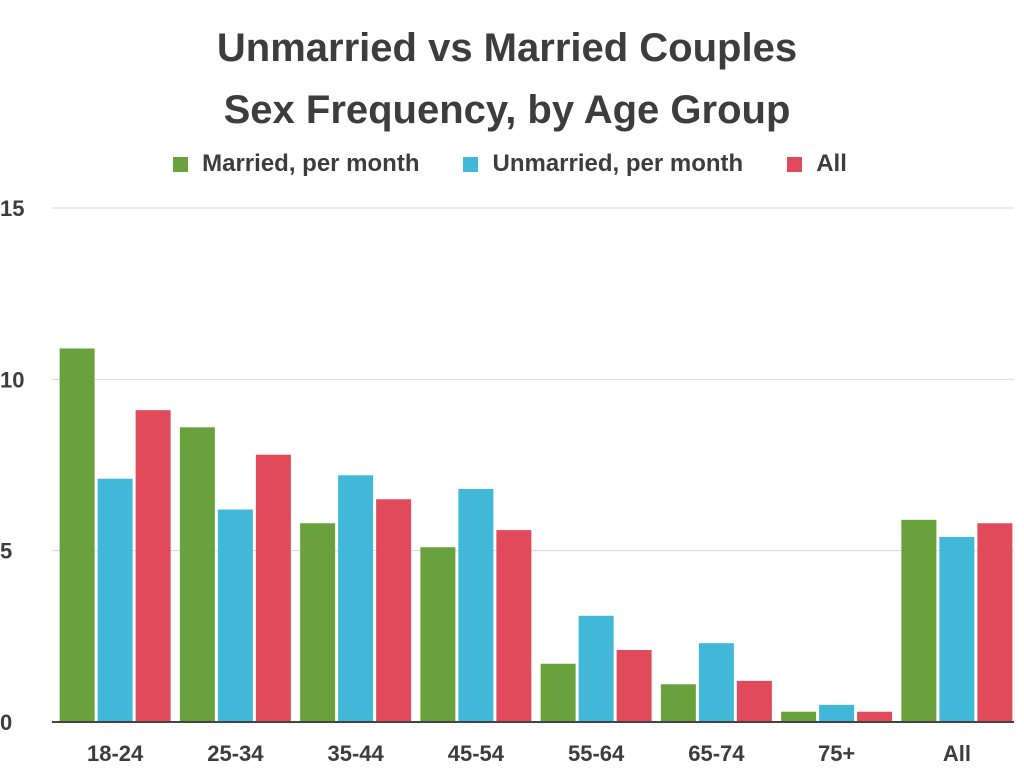 This screenshot has width=1024, height=768. What do you see at coordinates (476, 753) in the screenshot?
I see `x-tick-label-45-54: 45-54` at bounding box center [476, 753].